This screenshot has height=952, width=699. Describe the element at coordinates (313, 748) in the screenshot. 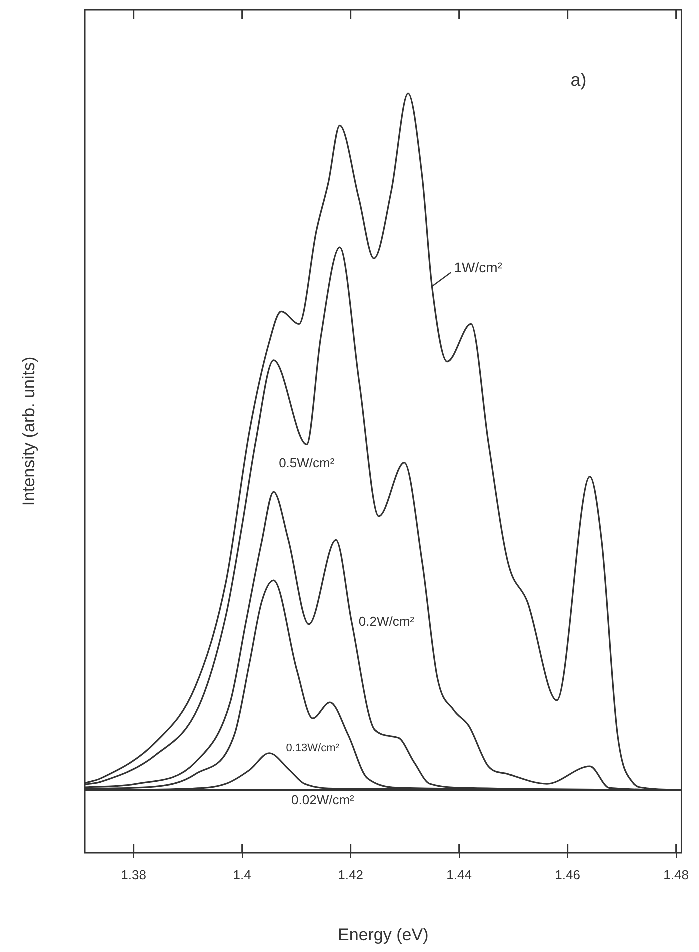

I see `series-label: 0.13W/cm²` at that location.